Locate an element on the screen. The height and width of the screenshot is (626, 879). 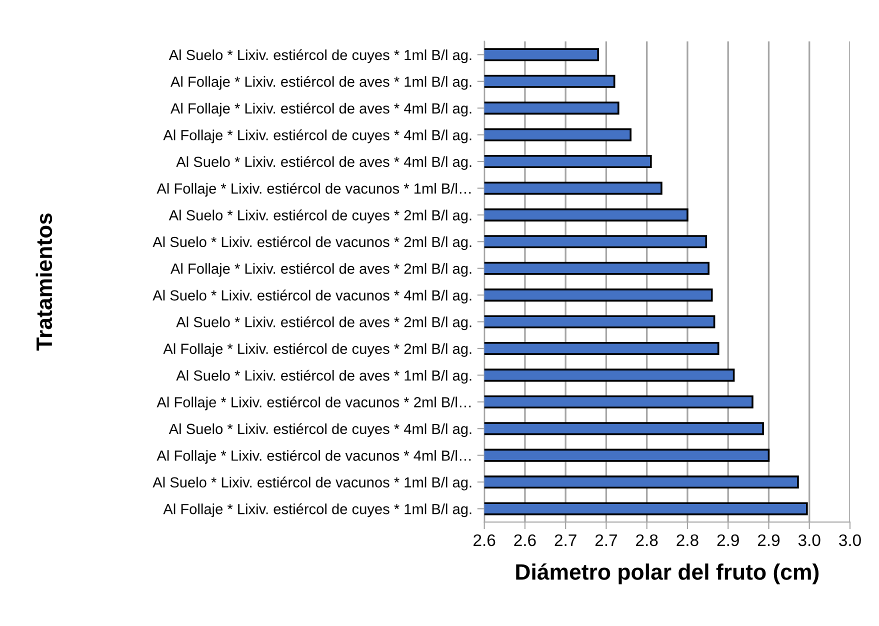
y-tick-label: Al Follaje * Lixiv. estiércol de cuyes * 2ml B/l ag. is located at coordinates (317, 350).